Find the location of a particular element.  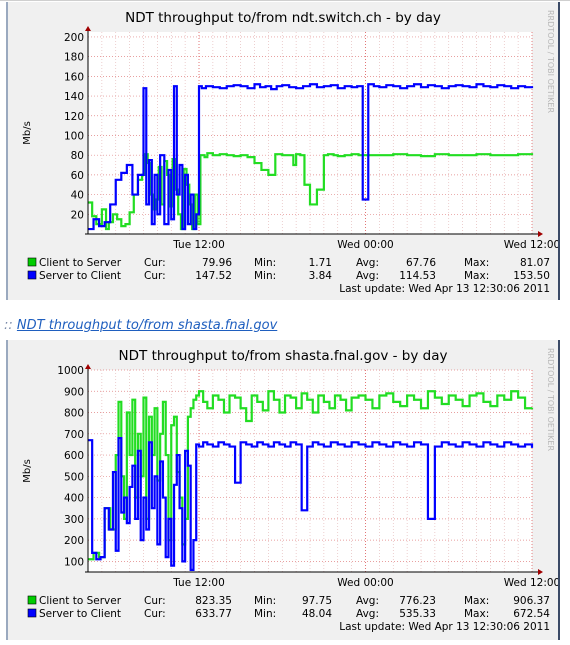

y-tick-label: 800 is located at coordinates (74, 414).